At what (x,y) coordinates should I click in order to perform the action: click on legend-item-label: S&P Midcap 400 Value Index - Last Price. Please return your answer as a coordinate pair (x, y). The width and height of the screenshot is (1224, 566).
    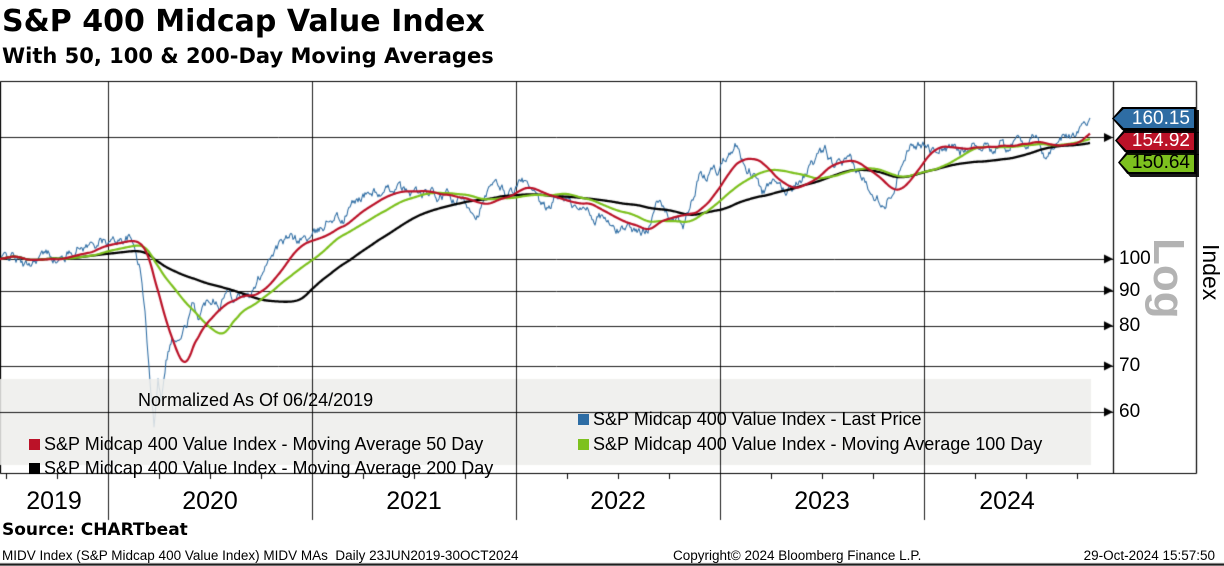
    Looking at the image, I should click on (757, 419).